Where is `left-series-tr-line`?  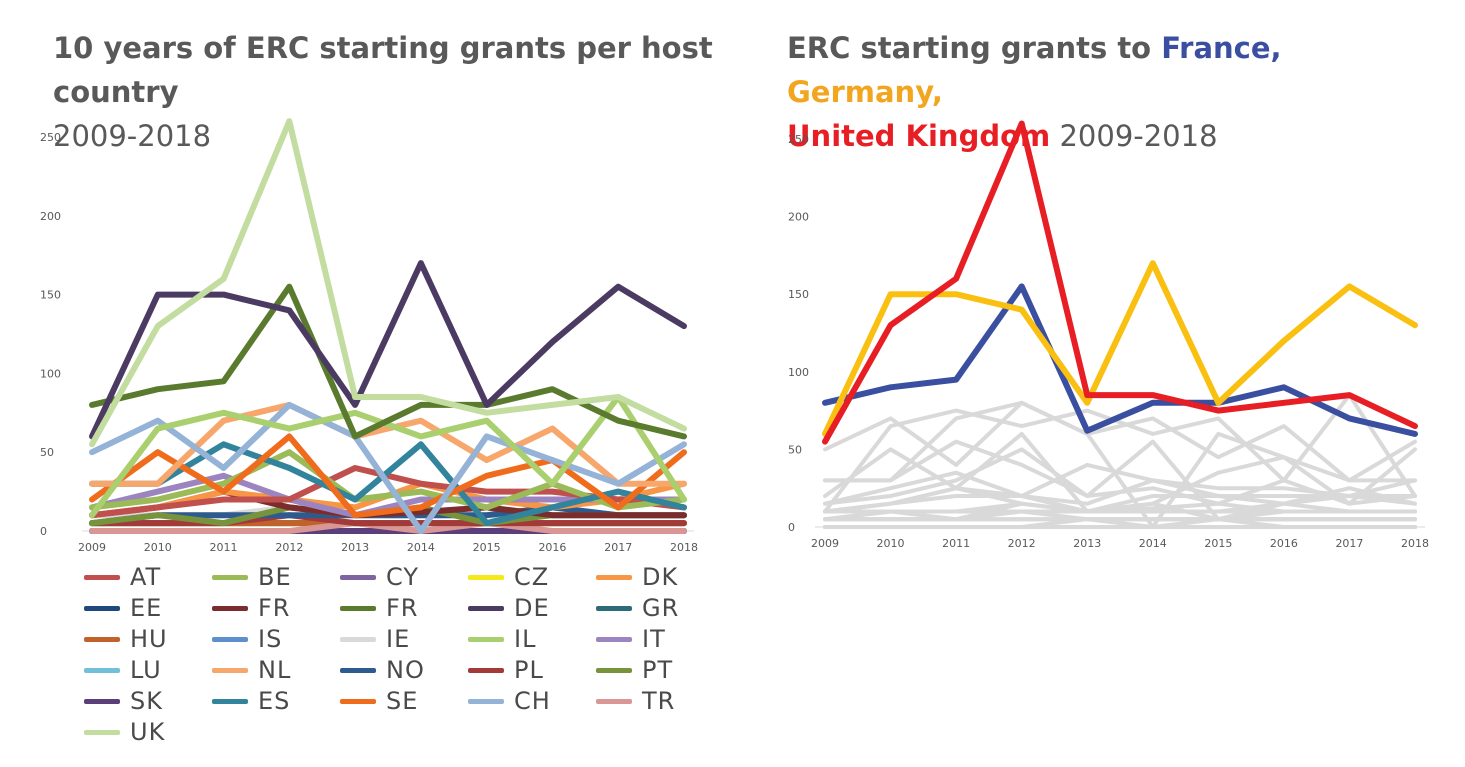
left-series-tr-line is located at coordinates (388, 527).